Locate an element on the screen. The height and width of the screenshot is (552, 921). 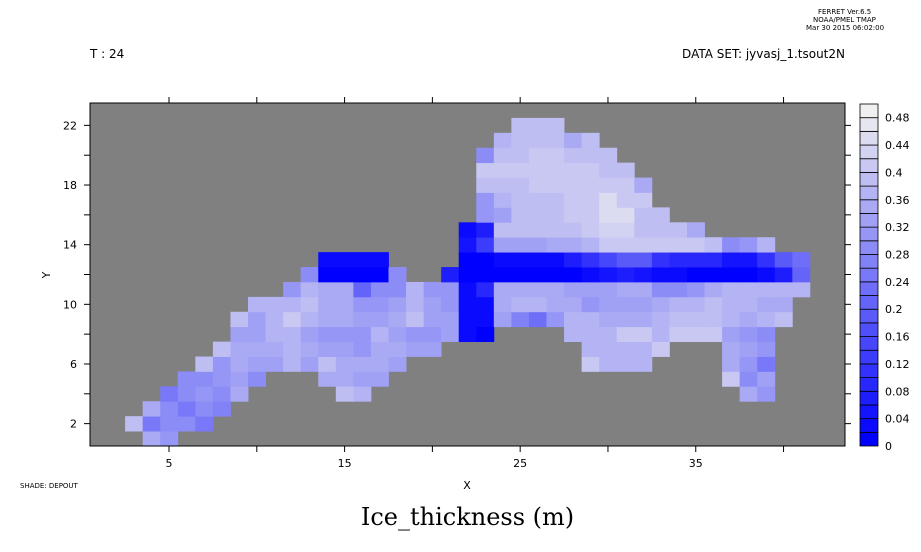
colorbar-label: 0.08 is located at coordinates (897, 391).